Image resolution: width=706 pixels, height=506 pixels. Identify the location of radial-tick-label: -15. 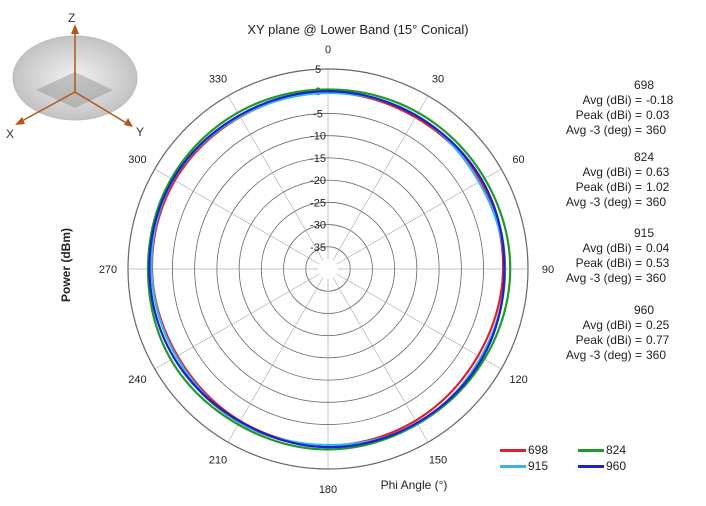
(318, 159).